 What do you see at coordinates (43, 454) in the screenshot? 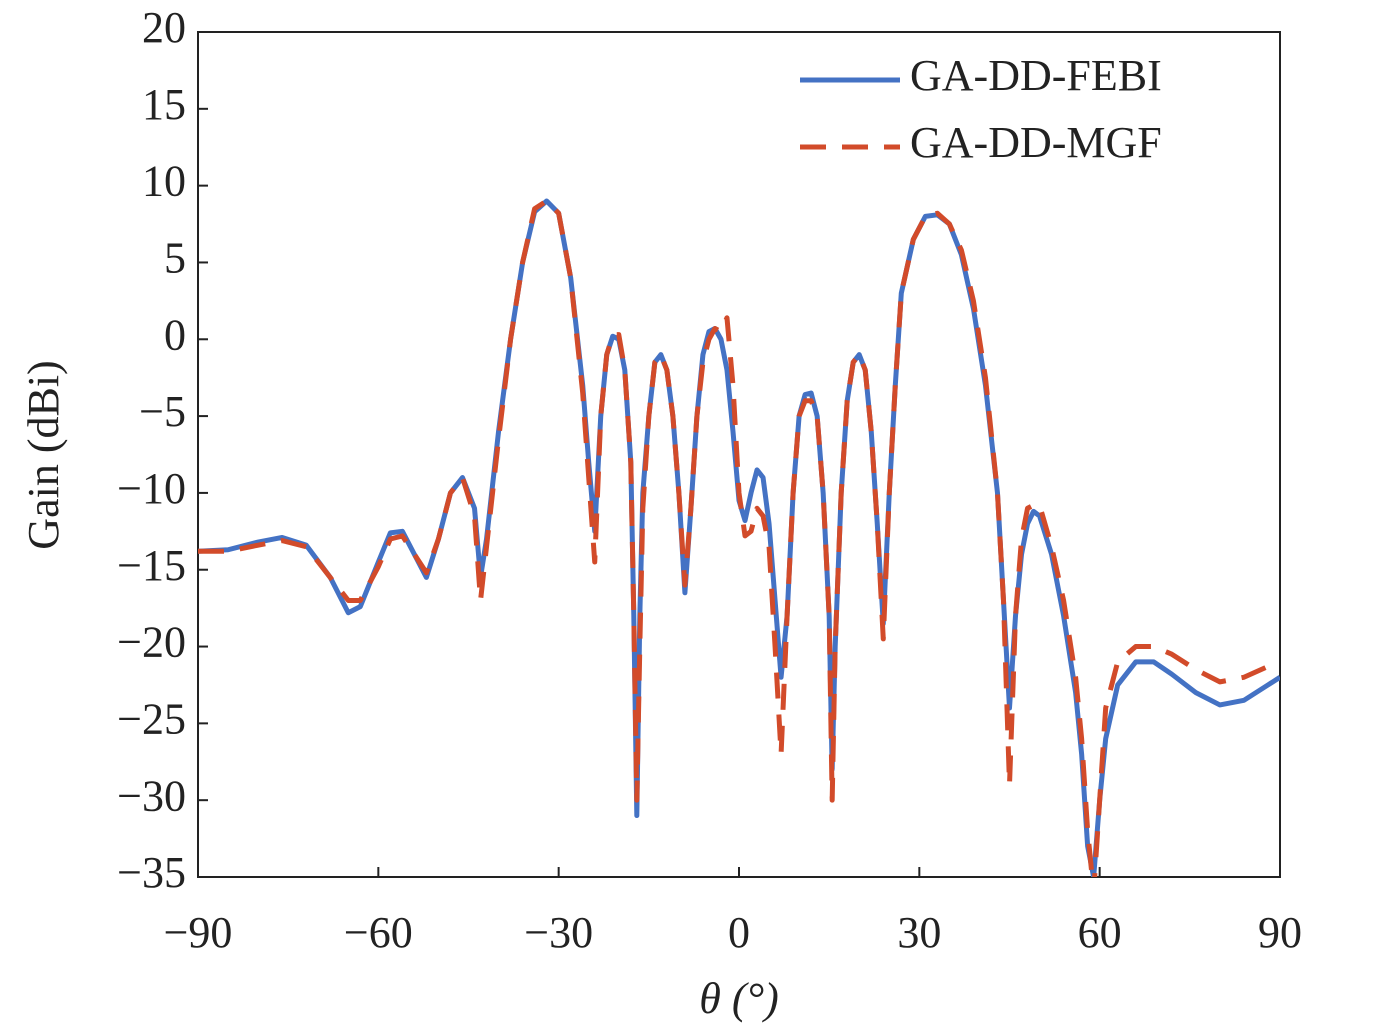
I see `y-axis-label: Gain (dBi)` at bounding box center [43, 454].